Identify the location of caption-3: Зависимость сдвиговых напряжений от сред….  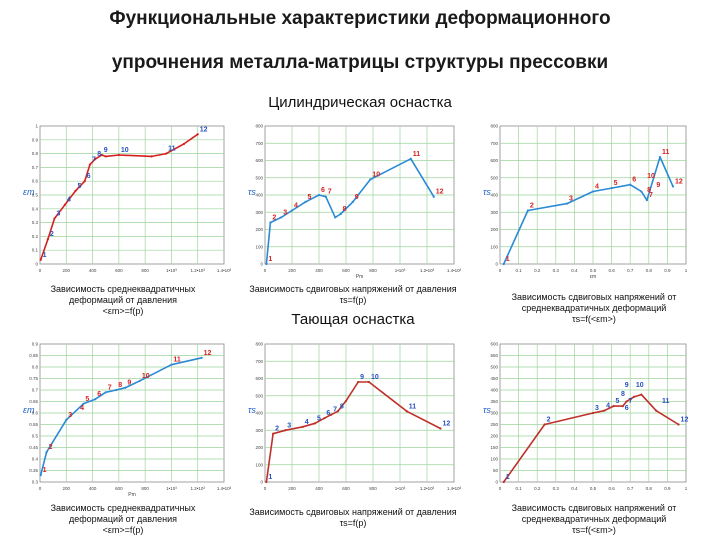
(594, 308).